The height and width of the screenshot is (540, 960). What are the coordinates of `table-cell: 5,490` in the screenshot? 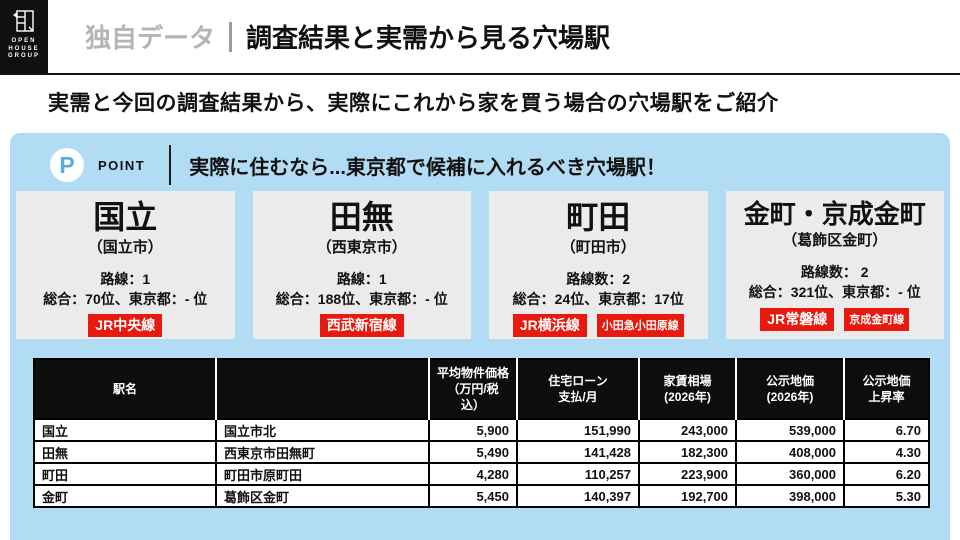 It's located at (473, 452).